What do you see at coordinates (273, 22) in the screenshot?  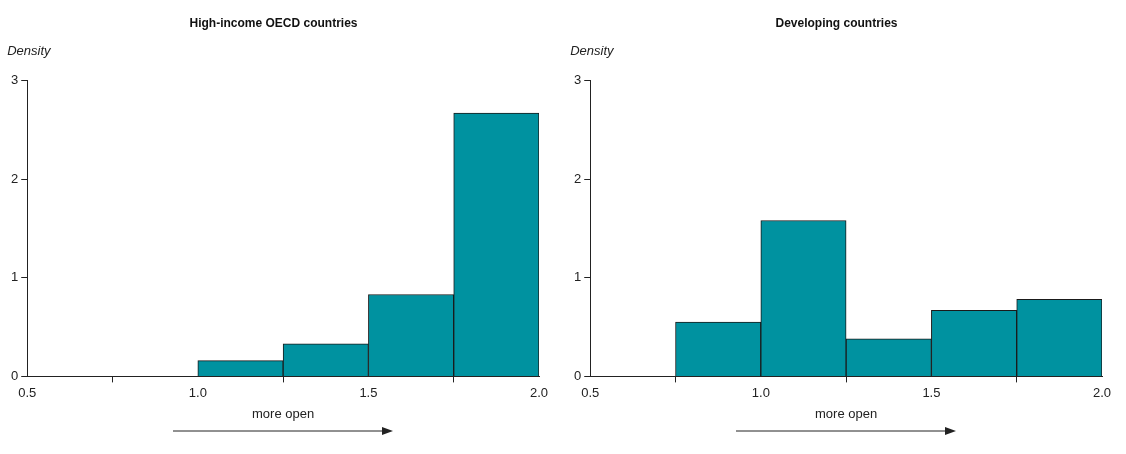 I see `chart-title: High-income OECD countries` at bounding box center [273, 22].